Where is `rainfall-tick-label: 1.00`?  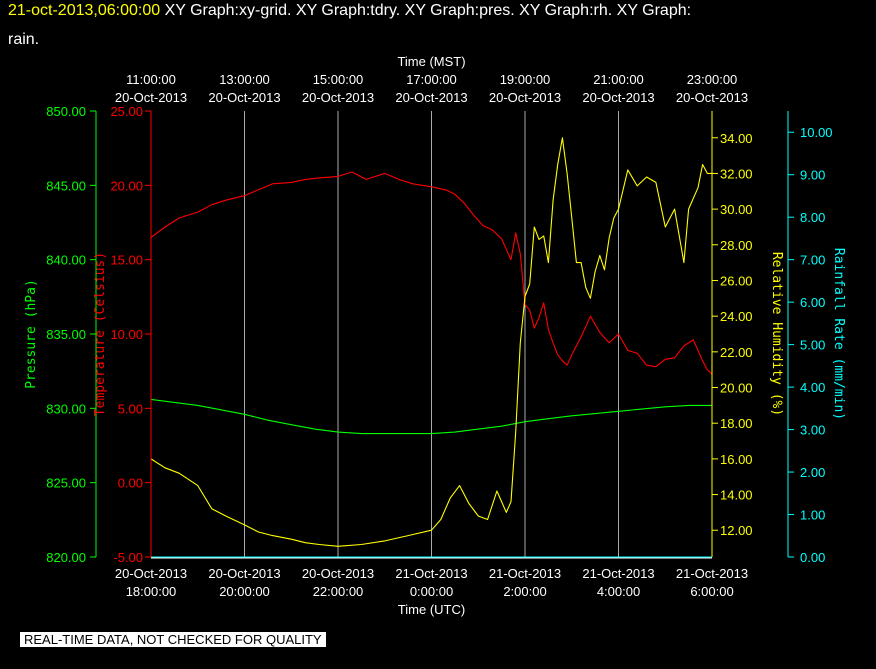 rainfall-tick-label: 1.00 is located at coordinates (812, 515).